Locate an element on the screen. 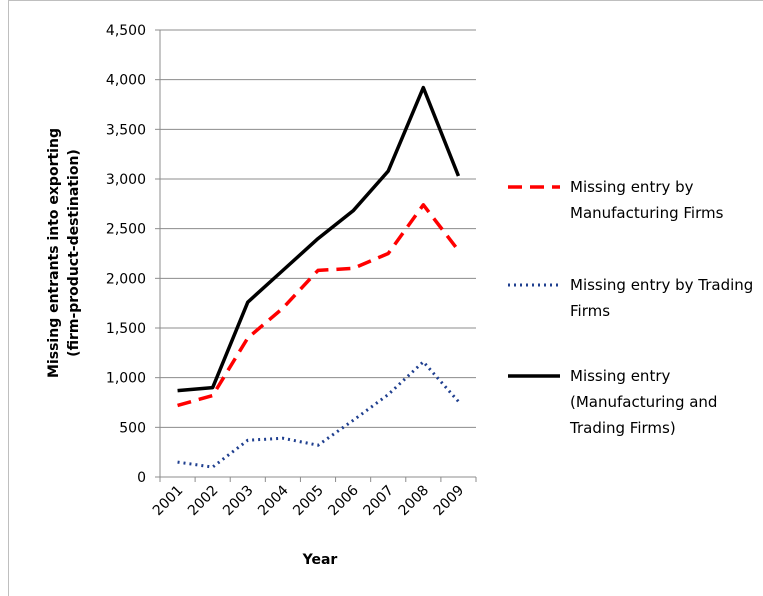 The image size is (763, 596). y-tick-label: 1,000 is located at coordinates (126, 379).